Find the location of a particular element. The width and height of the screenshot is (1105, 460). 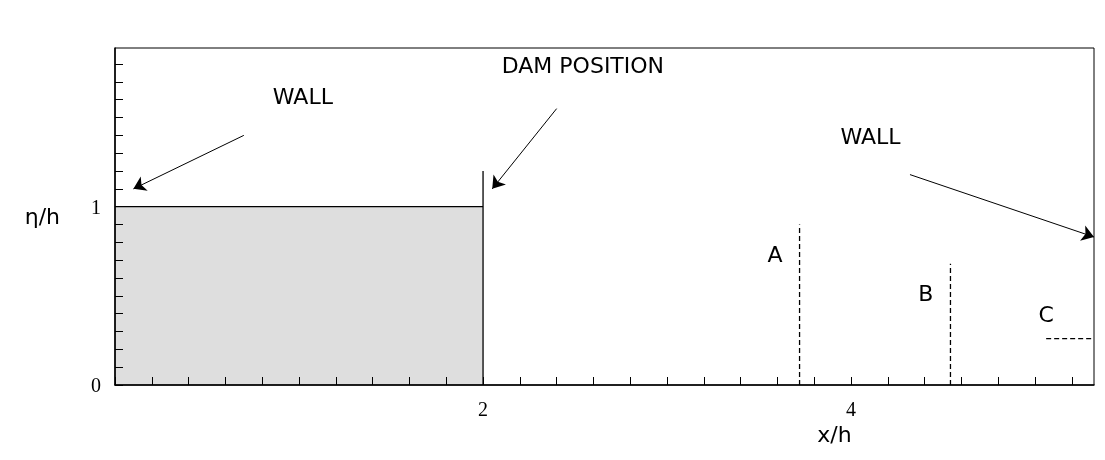

x-tick-label: 4 is located at coordinates (851, 409).